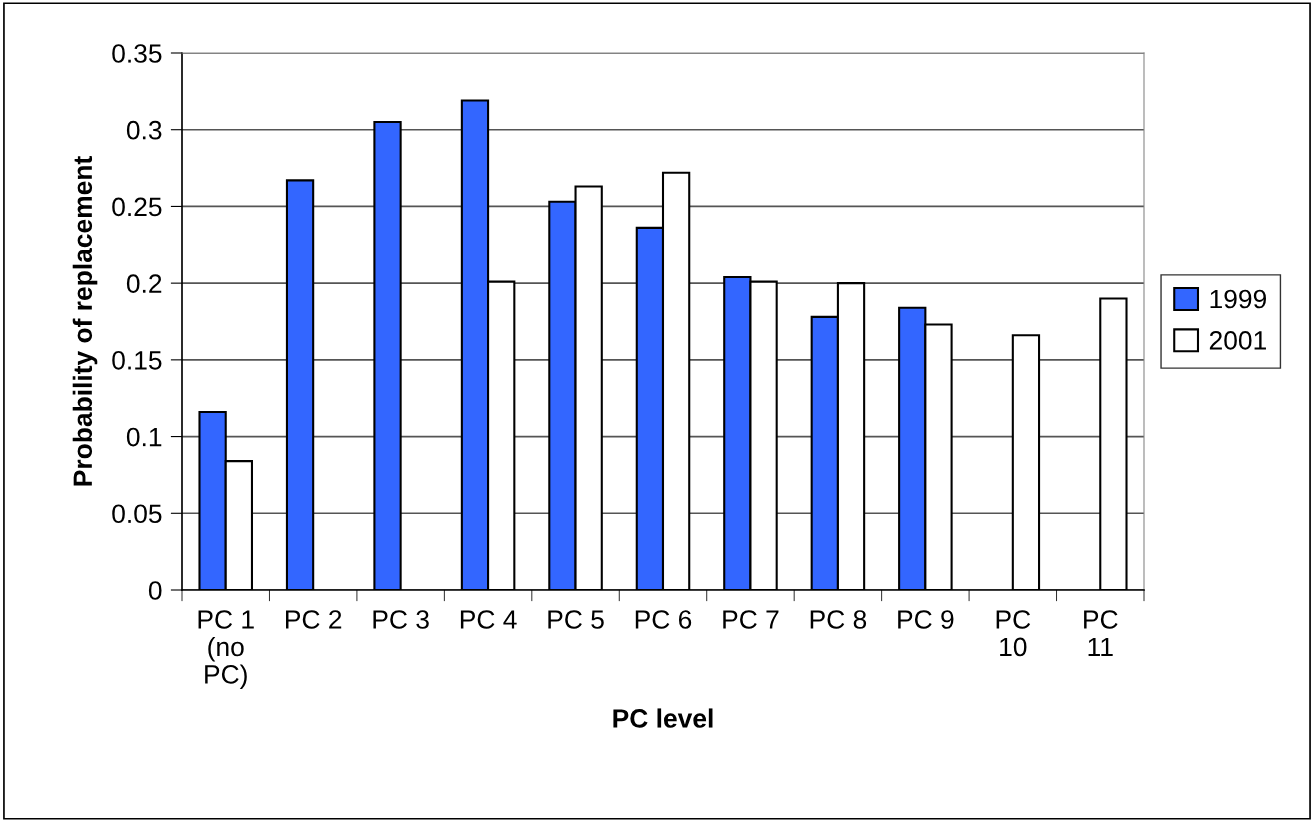 The image size is (1314, 822). What do you see at coordinates (1238, 299) in the screenshot?
I see `legend-label: 1999` at bounding box center [1238, 299].